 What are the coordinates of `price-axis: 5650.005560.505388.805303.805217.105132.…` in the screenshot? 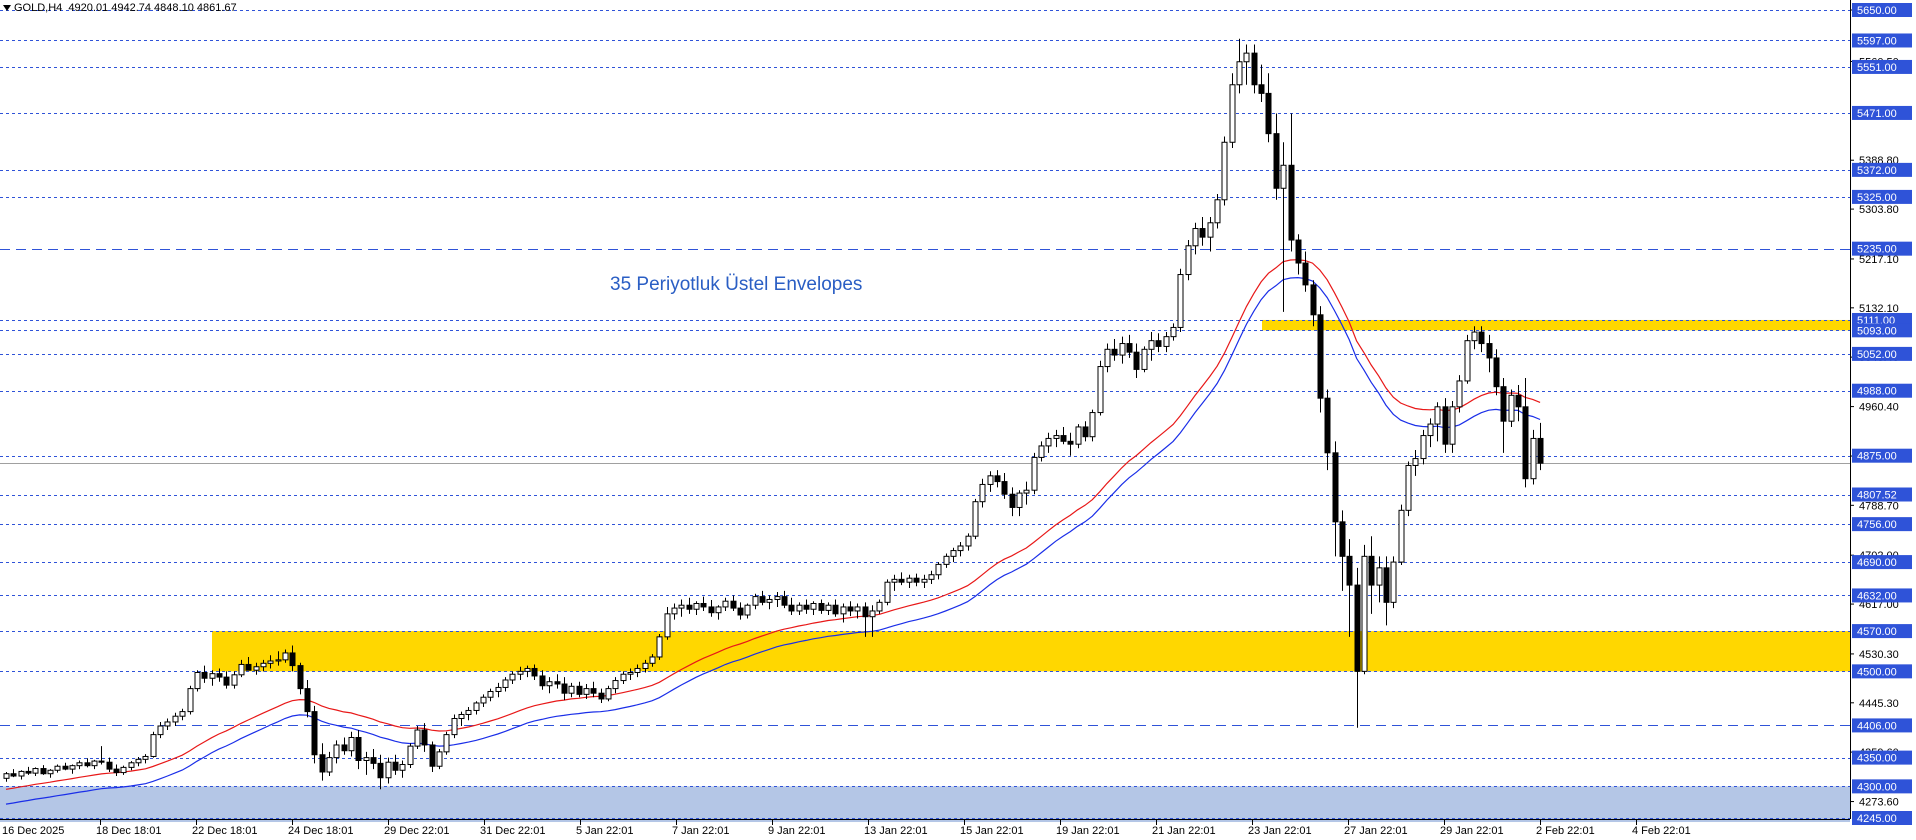 It's located at (1881, 414).